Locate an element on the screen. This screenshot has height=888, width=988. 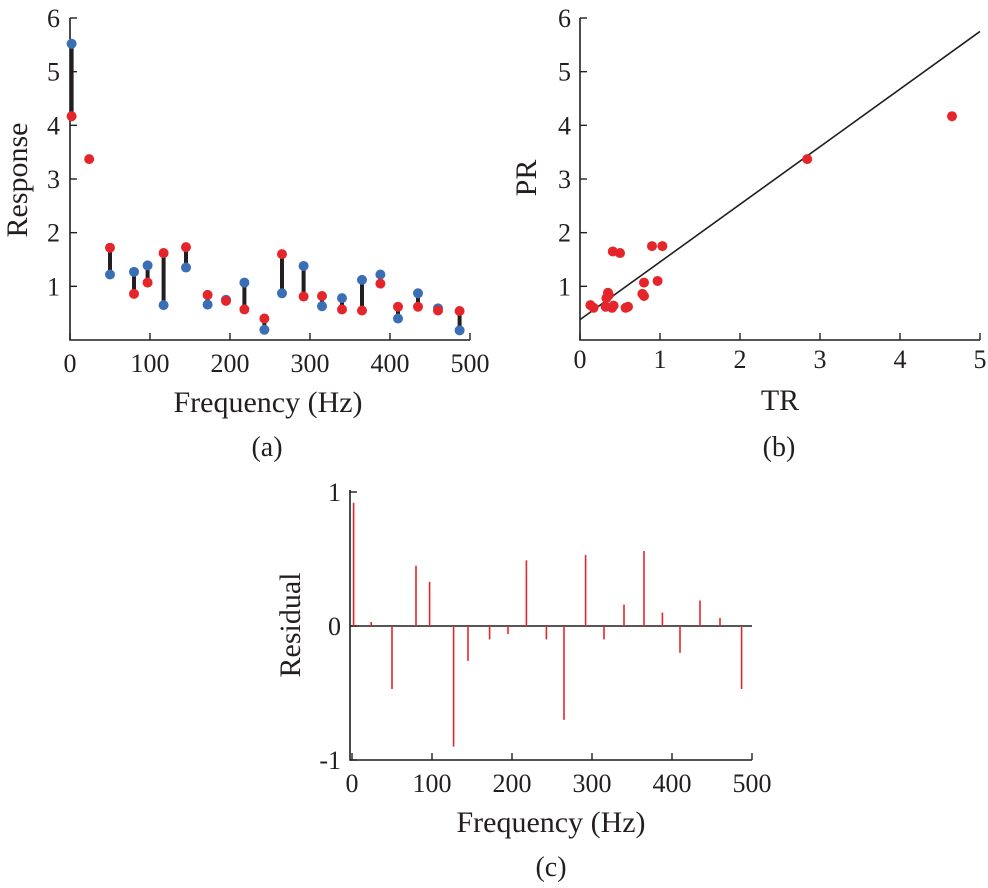
panel-a-y-tick-label: 2 is located at coordinates (53, 233).